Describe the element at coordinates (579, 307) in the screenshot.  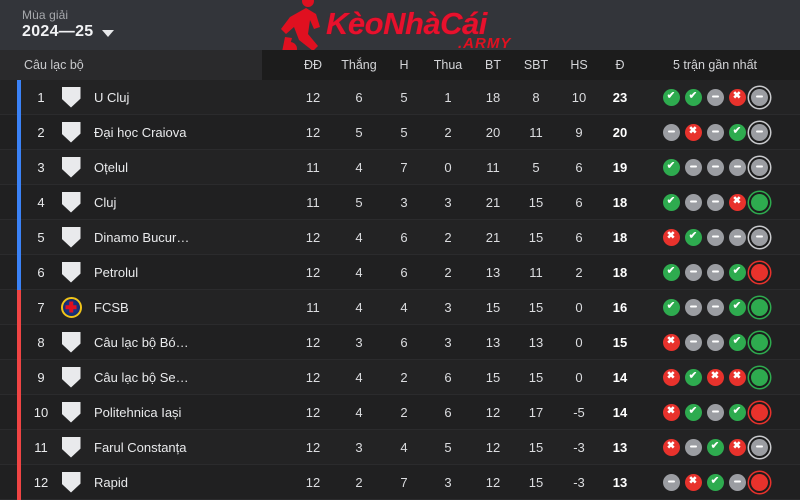
I see `stat-hs: 0` at that location.